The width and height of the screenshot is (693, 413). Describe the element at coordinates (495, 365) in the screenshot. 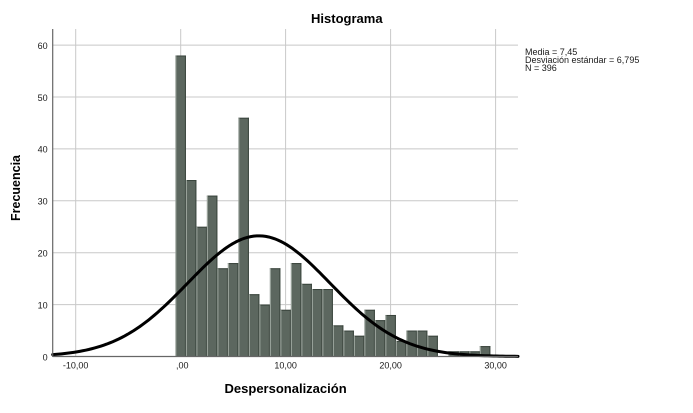

I see `svg-text: 30,00` at that location.